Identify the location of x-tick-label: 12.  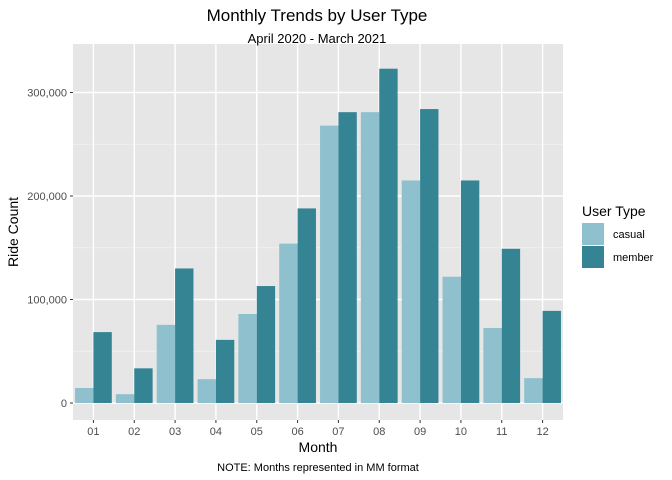
(542, 432).